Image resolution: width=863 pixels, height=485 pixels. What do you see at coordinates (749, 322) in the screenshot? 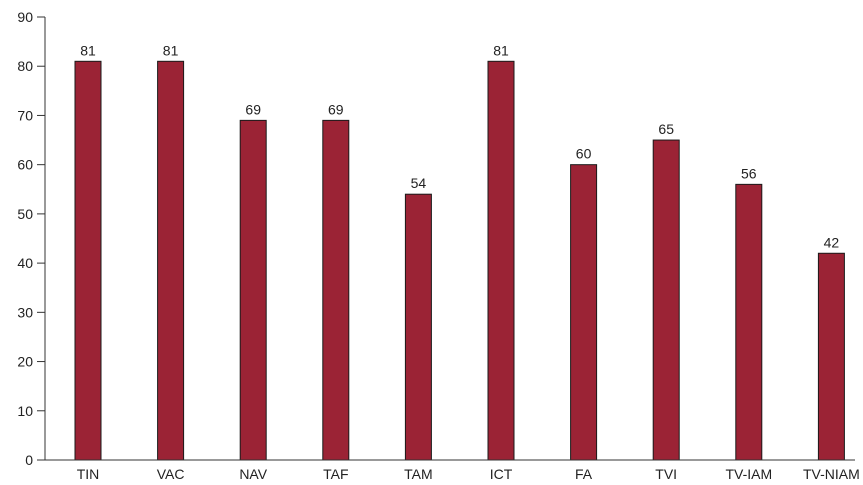
I see `bar-tv-iam` at bounding box center [749, 322].